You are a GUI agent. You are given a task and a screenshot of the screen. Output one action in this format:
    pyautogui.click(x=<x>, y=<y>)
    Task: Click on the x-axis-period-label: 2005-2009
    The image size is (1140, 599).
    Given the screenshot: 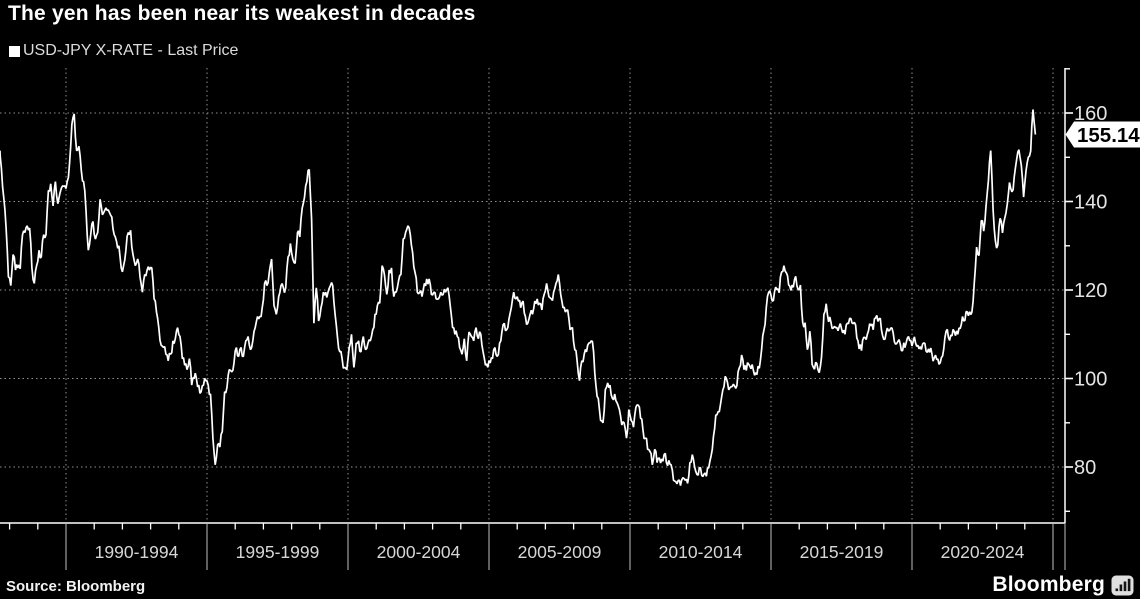 What is the action you would take?
    pyautogui.click(x=560, y=552)
    